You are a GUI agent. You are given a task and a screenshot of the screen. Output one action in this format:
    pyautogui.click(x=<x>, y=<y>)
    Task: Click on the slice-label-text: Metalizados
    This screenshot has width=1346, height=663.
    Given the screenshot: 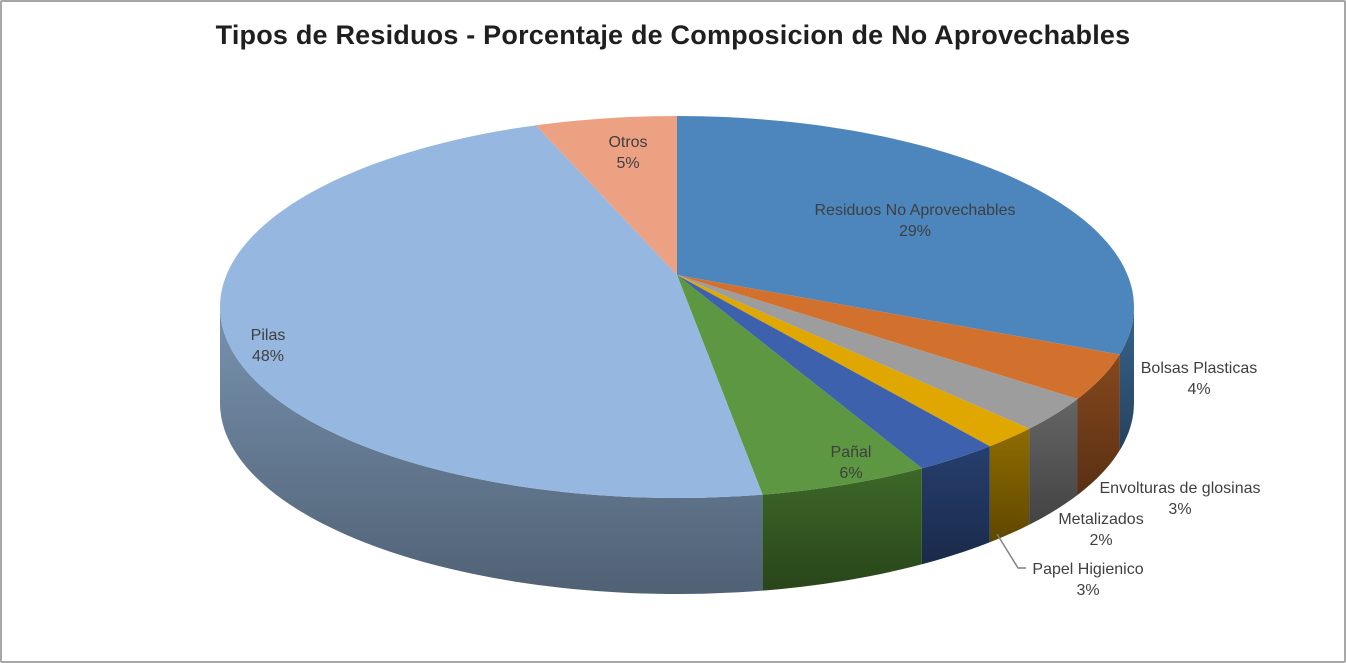 What is the action you would take?
    pyautogui.click(x=1101, y=519)
    